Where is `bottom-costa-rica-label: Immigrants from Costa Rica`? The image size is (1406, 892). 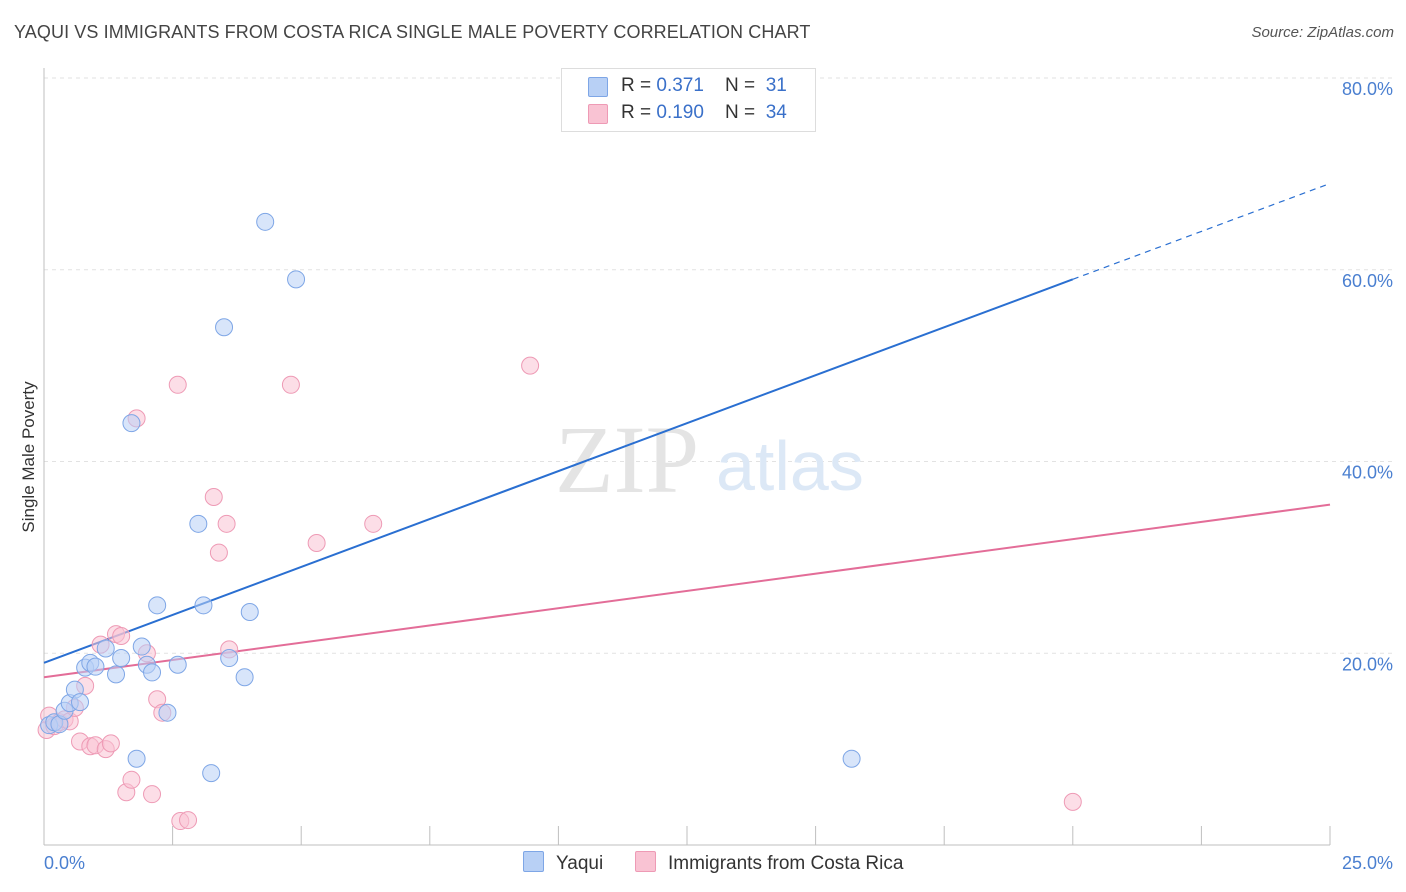 bottom-costa-rica-label: Immigrants from Costa Rica is located at coordinates (786, 863).